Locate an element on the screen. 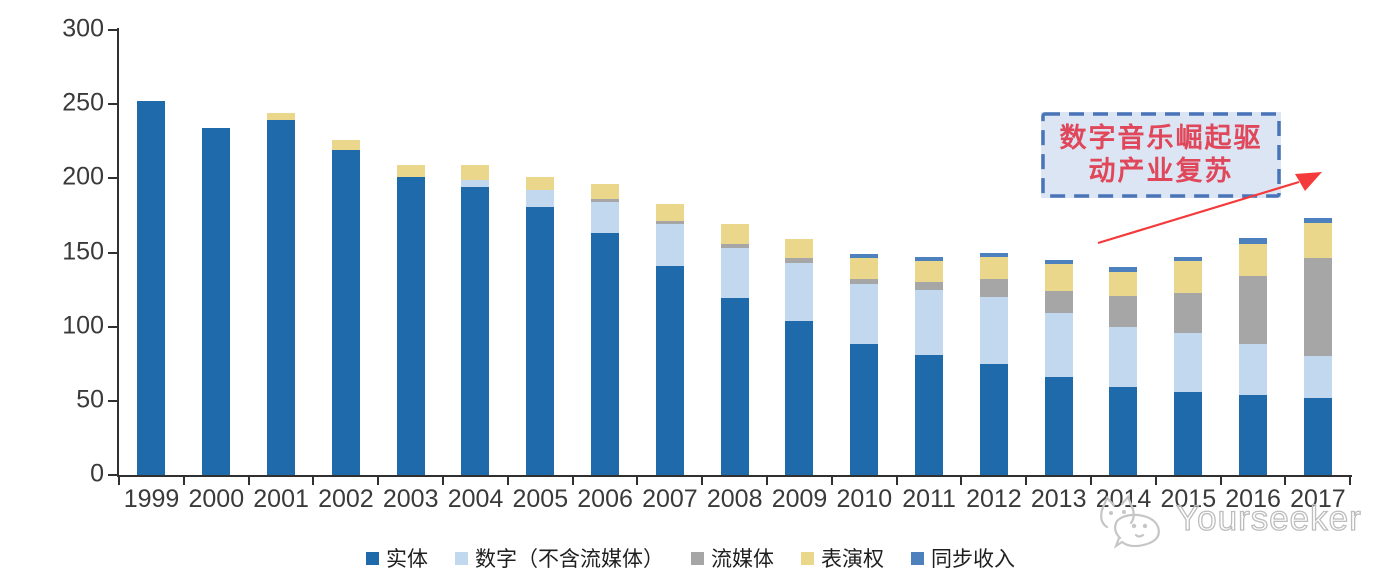 The image size is (1398, 582). x-axis-category-label: 2010 is located at coordinates (864, 499).